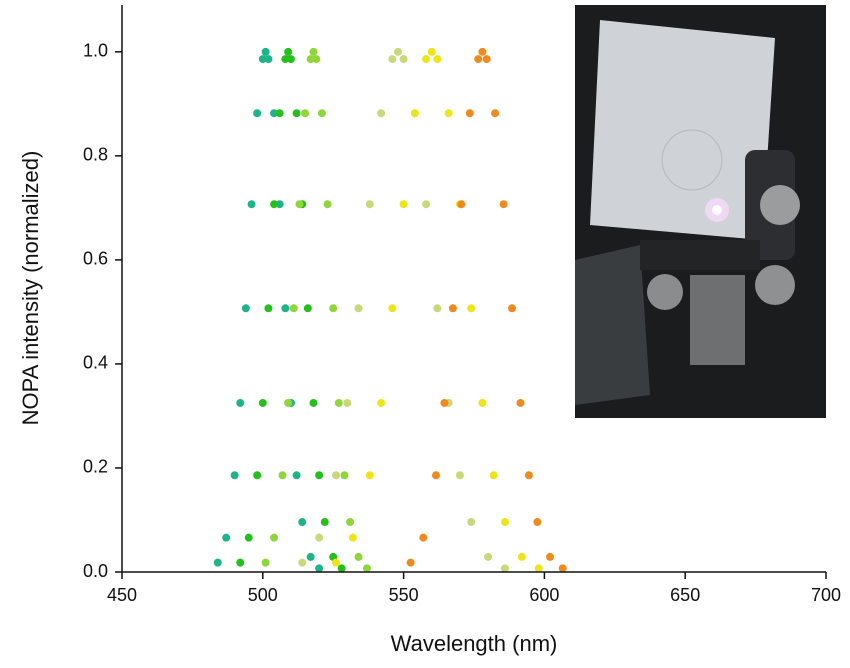 The image size is (850, 668). Describe the element at coordinates (544, 595) in the screenshot. I see `x-tick-label: 600` at that location.